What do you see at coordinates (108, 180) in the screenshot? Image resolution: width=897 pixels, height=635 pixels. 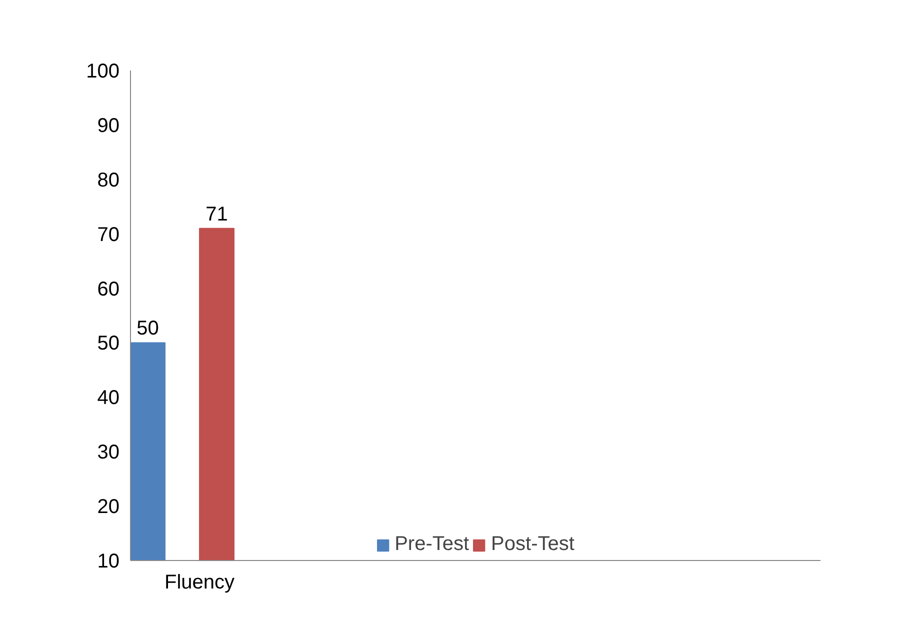 I see `y-tick-label: 80` at bounding box center [108, 180].